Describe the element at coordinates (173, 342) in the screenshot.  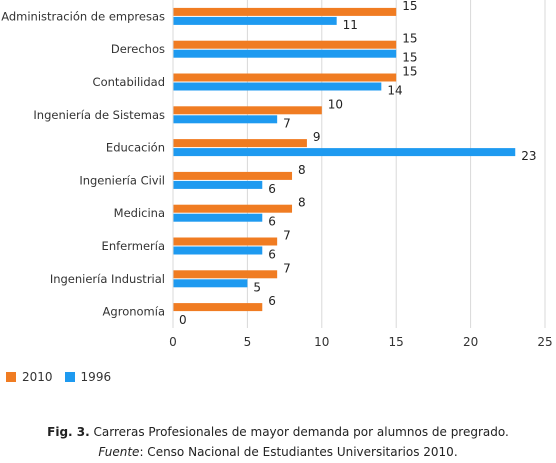
I see `x-tick-label: 0` at that location.